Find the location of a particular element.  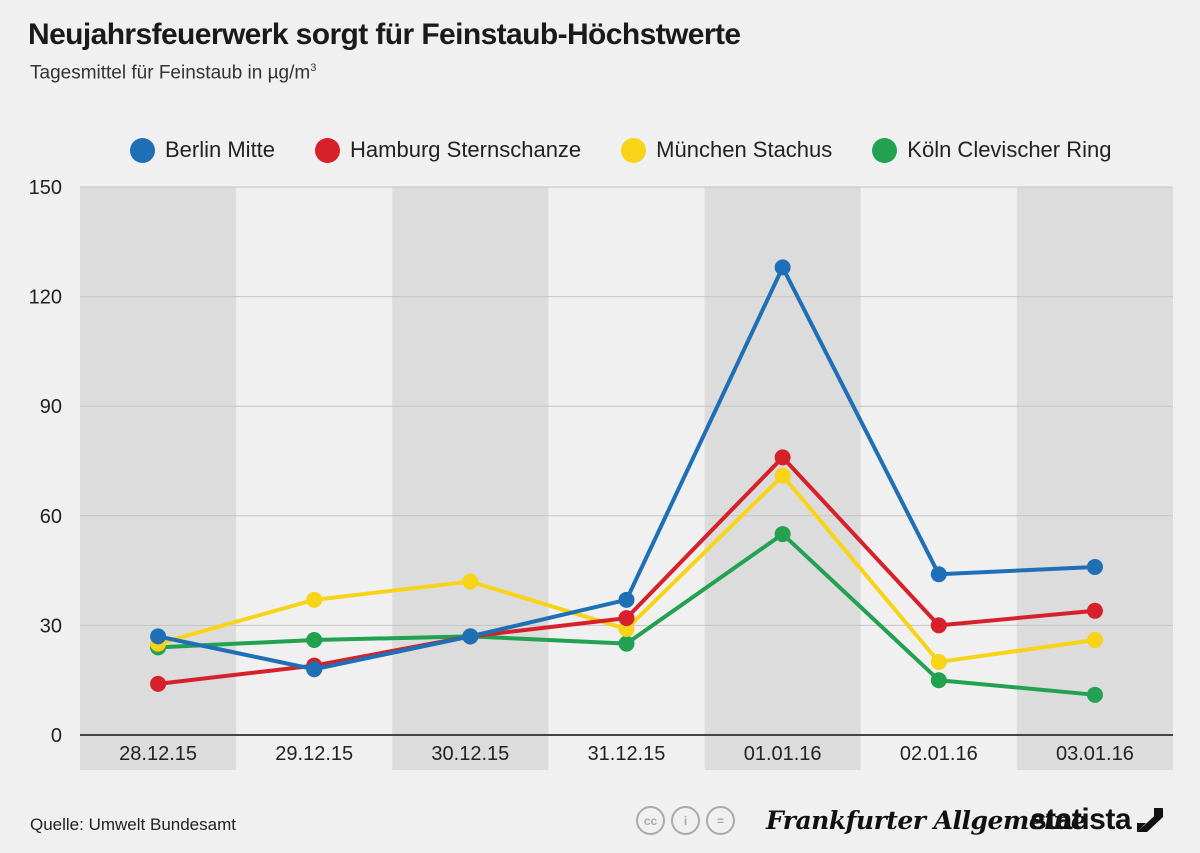

statista-logo: statista is located at coordinates (1097, 820).